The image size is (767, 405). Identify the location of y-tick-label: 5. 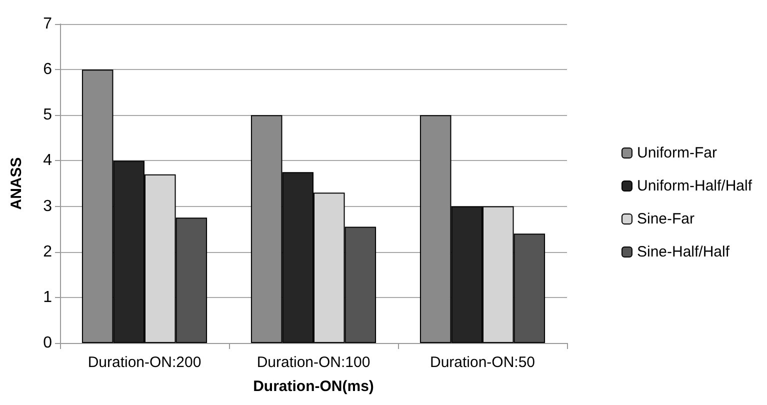
(47, 115).